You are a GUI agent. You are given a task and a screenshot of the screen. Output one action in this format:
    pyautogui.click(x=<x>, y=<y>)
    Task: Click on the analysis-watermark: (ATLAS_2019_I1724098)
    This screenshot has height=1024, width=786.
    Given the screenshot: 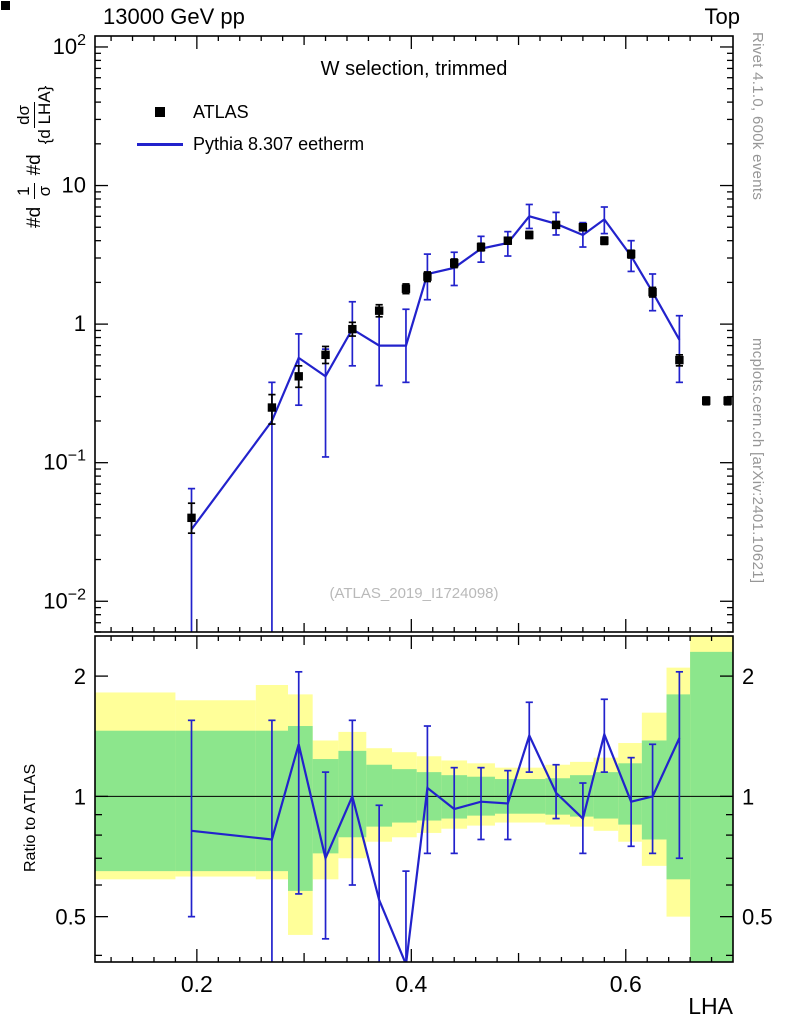 What is the action you would take?
    pyautogui.click(x=414, y=593)
    